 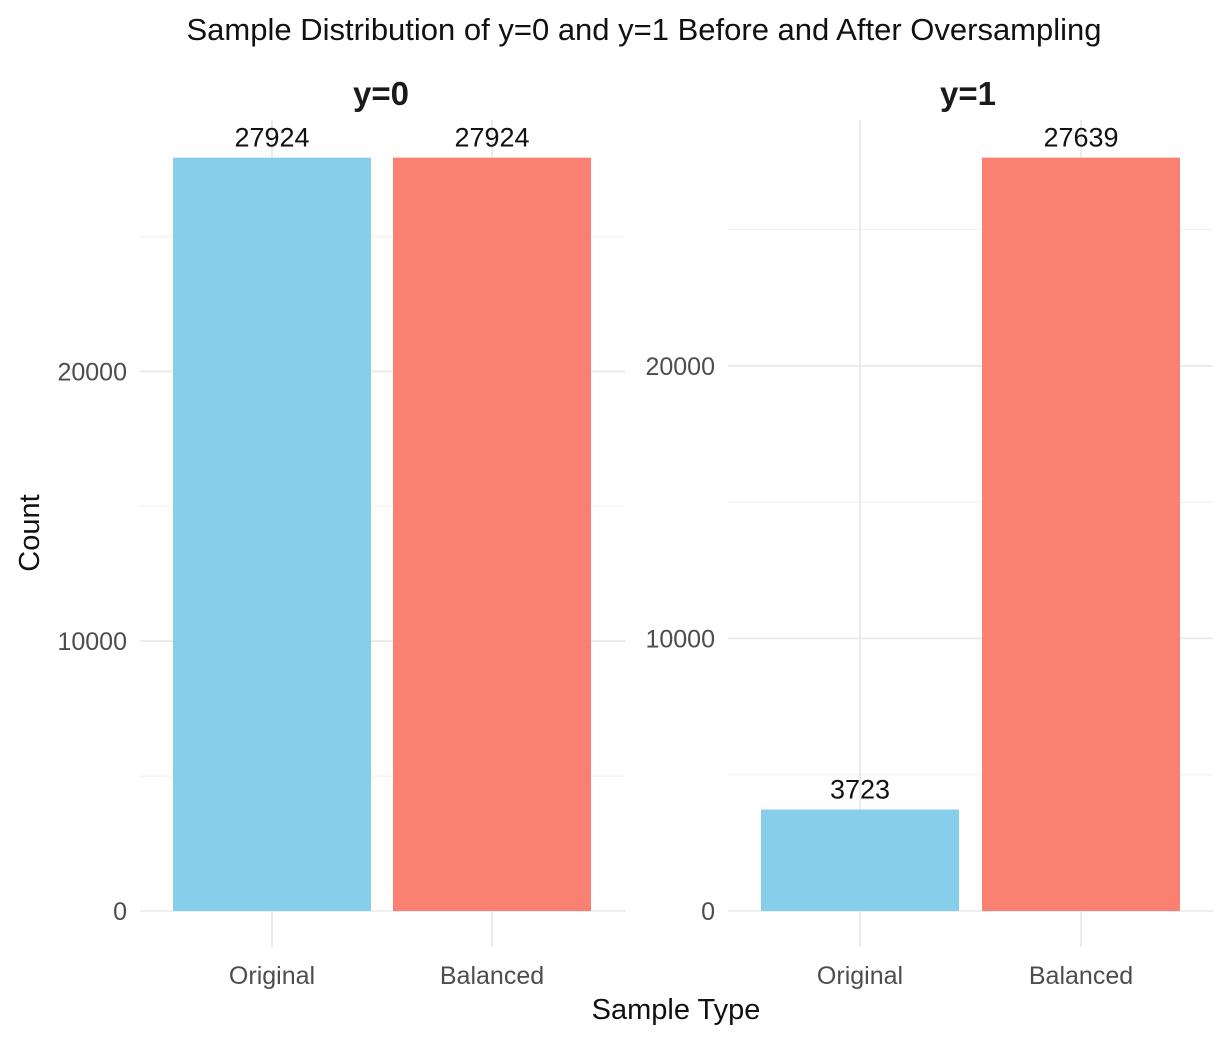 What do you see at coordinates (676, 1010) in the screenshot?
I see `x-axis-title: Sample Type` at bounding box center [676, 1010].